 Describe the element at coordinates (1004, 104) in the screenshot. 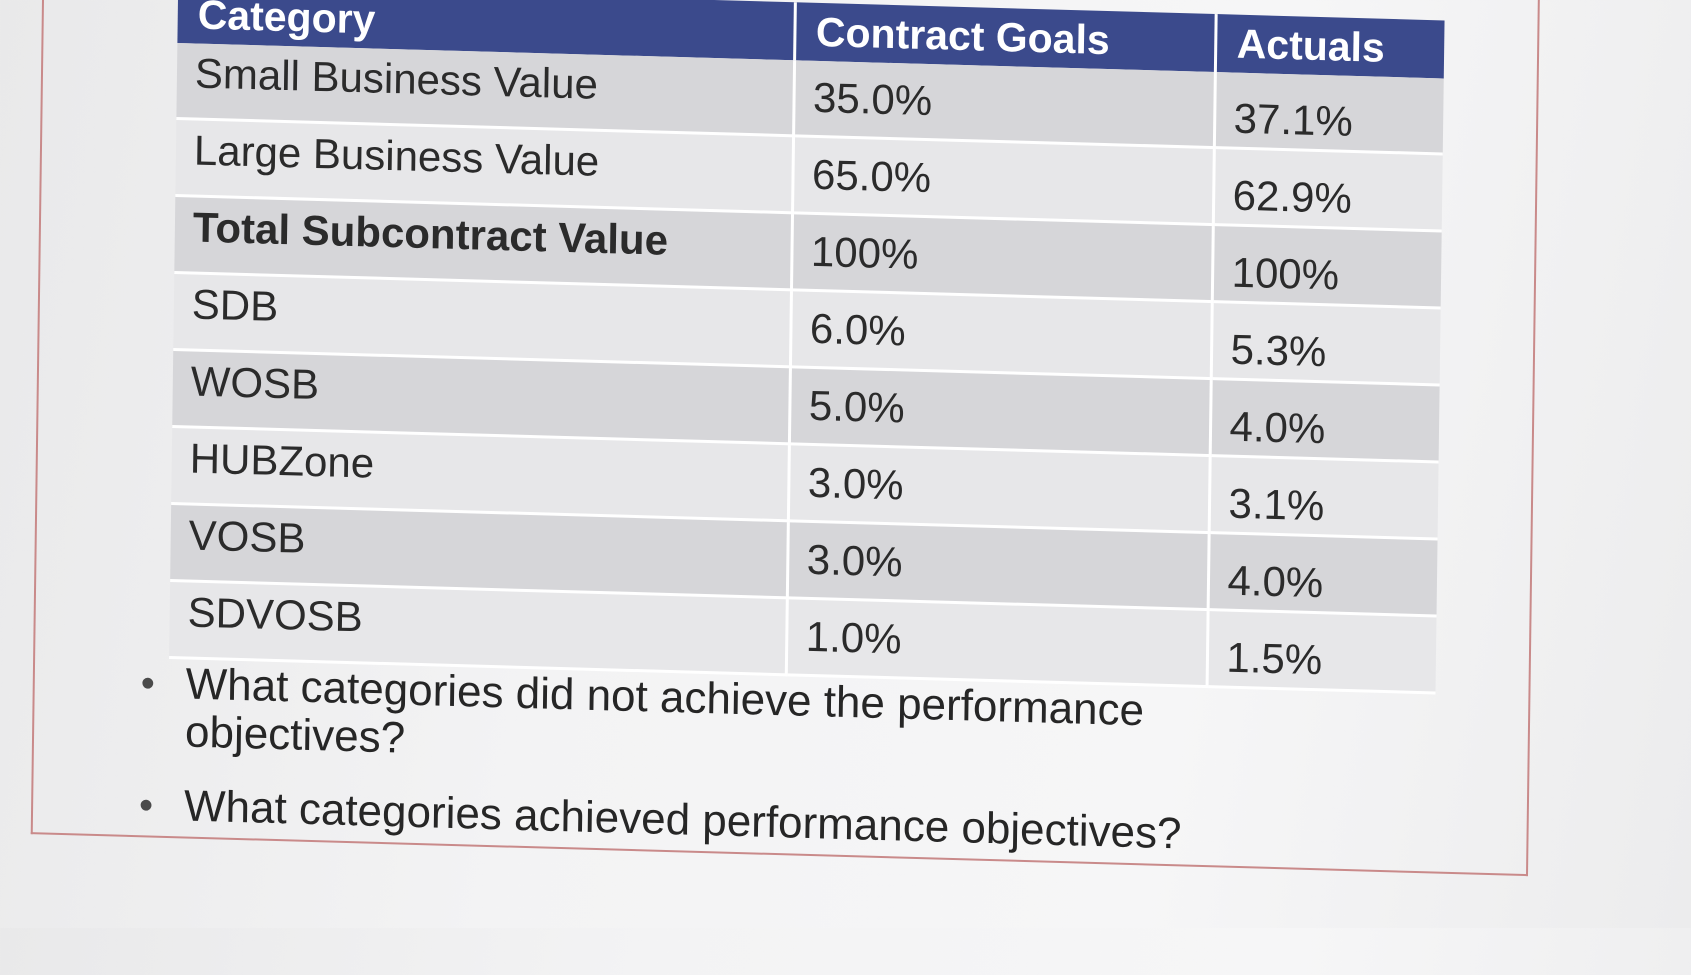

I see `row-goal: 35.0%` at that location.